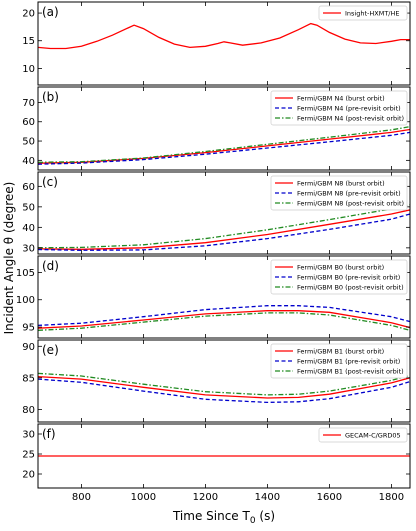  What do you see at coordinates (348, 277) in the screenshot?
I see `legend-entry: Fermi/GBM B0 (pre-revisit orbit)` at bounding box center [348, 277].